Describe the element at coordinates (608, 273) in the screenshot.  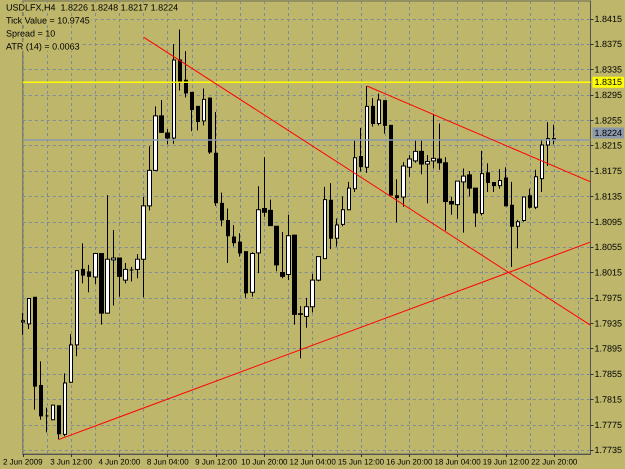
I see `y-tick-label: 1.8015` at that location.